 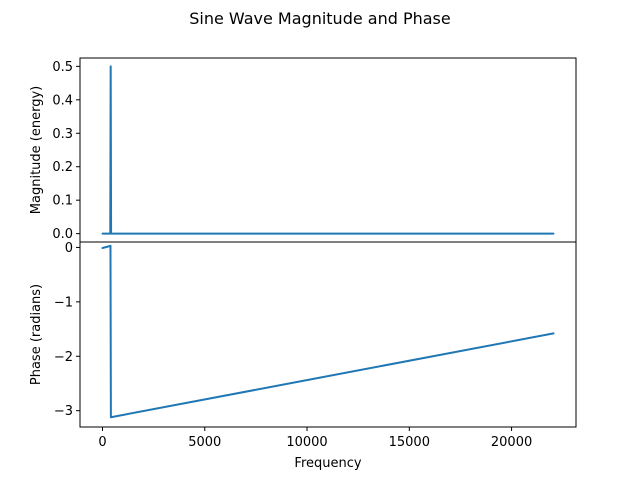 What do you see at coordinates (62, 100) in the screenshot?
I see `magnitude-y-tick-label-4: 0.4` at bounding box center [62, 100].